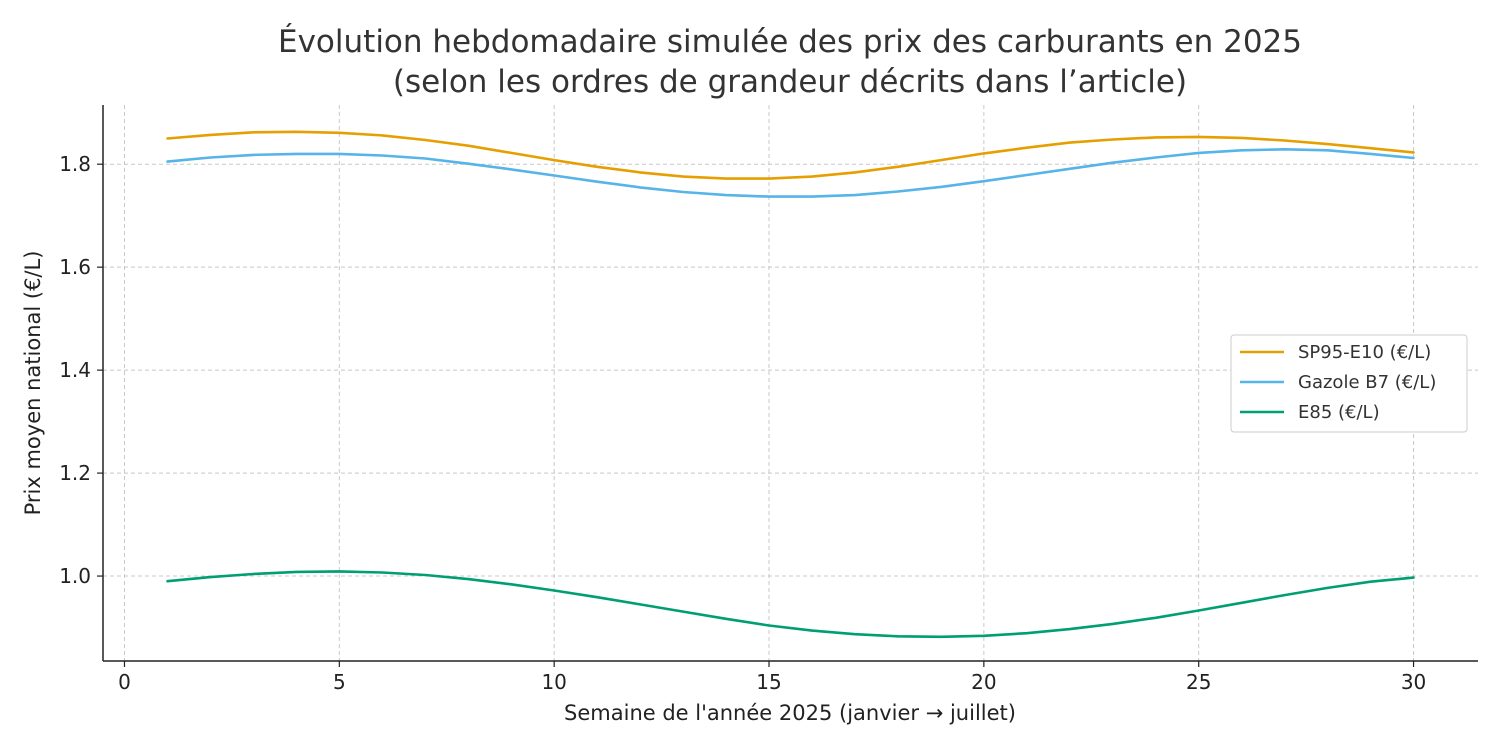 The height and width of the screenshot is (750, 1500). Describe the element at coordinates (983, 682) in the screenshot. I see `x-tick-label: 20` at that location.